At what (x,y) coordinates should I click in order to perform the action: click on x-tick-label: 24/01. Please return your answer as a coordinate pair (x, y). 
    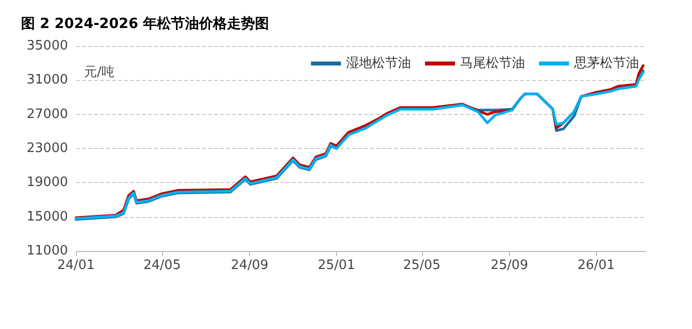
    Looking at the image, I should click on (76, 265).